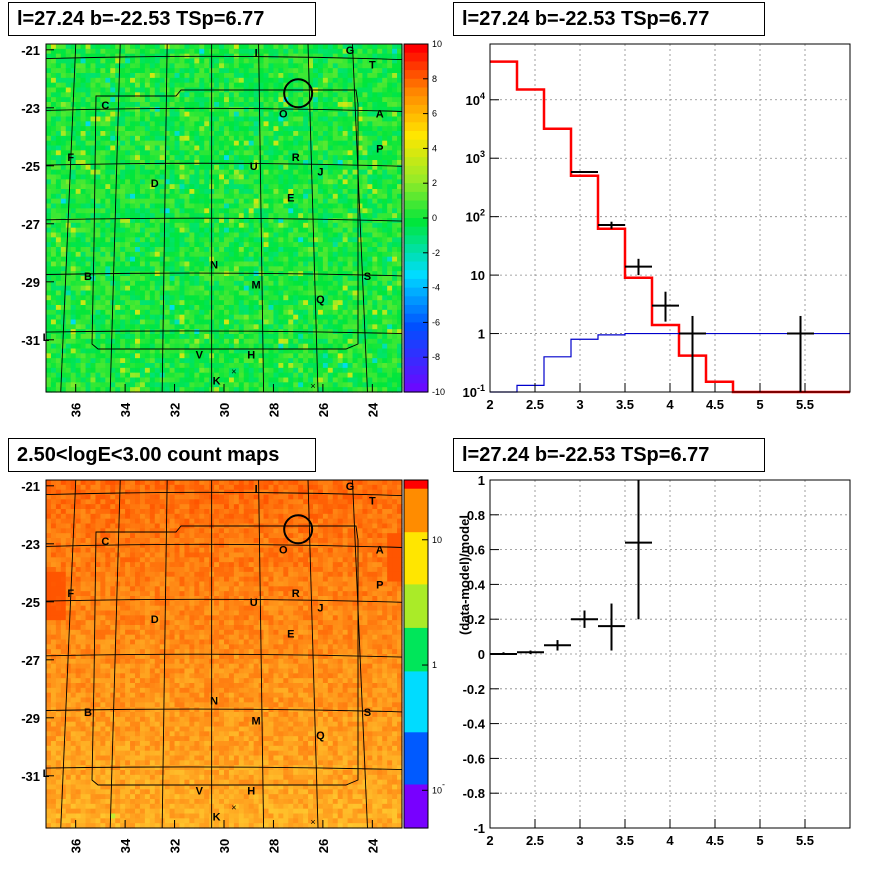 The width and height of the screenshot is (896, 872). I want to click on colorbar-label: -6, so click(436, 322).